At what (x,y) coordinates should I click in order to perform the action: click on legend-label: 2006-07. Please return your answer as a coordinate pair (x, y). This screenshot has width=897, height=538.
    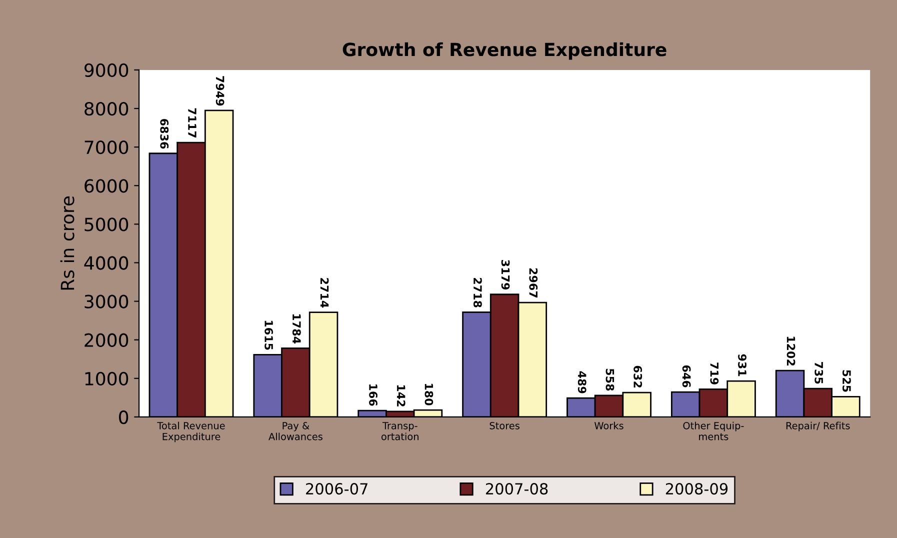
    Looking at the image, I should click on (337, 489).